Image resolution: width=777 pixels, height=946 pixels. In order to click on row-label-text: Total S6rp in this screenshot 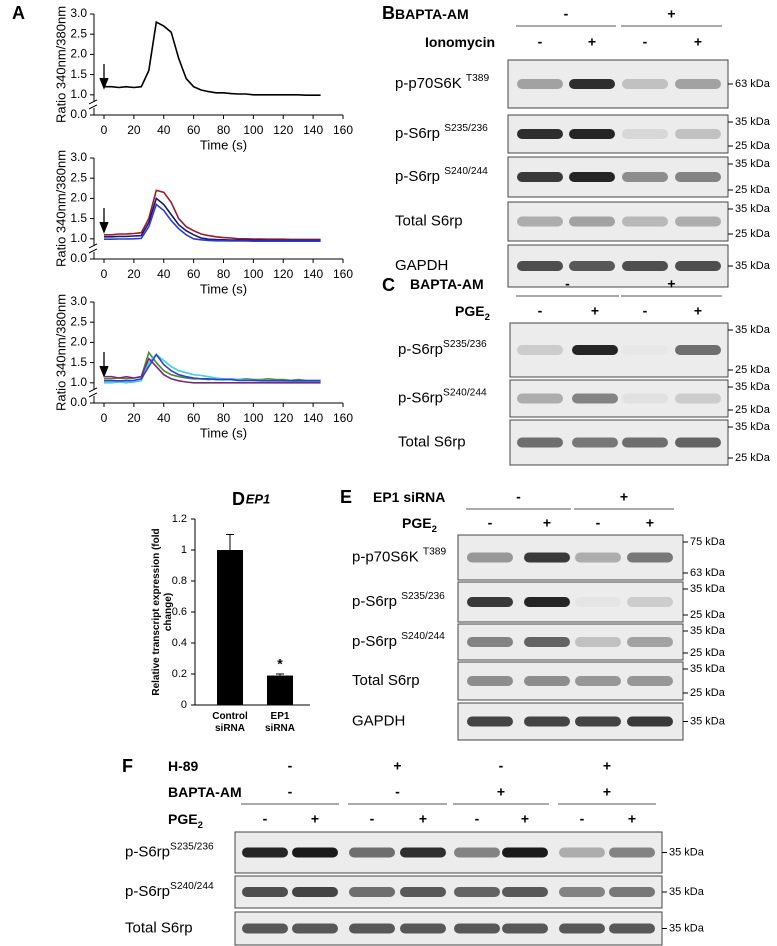, I will do `click(386, 680)`.